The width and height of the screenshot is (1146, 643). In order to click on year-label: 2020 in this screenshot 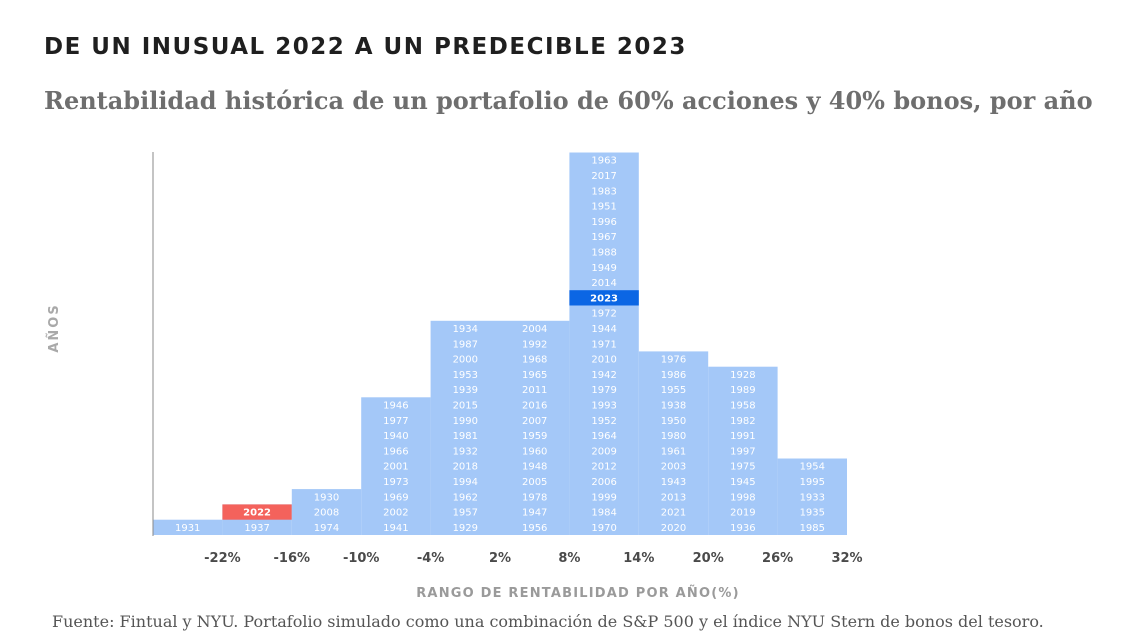, I will do `click(673, 528)`.